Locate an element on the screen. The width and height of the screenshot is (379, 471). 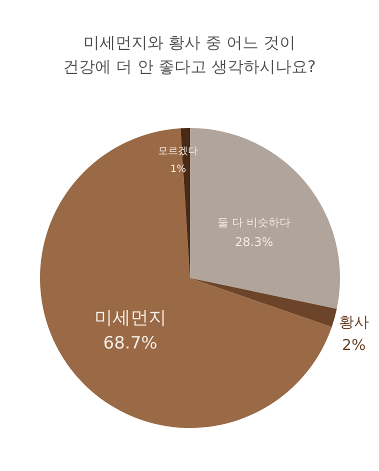
slice-label: 둘 다 비슷하다 is located at coordinates (254, 223).